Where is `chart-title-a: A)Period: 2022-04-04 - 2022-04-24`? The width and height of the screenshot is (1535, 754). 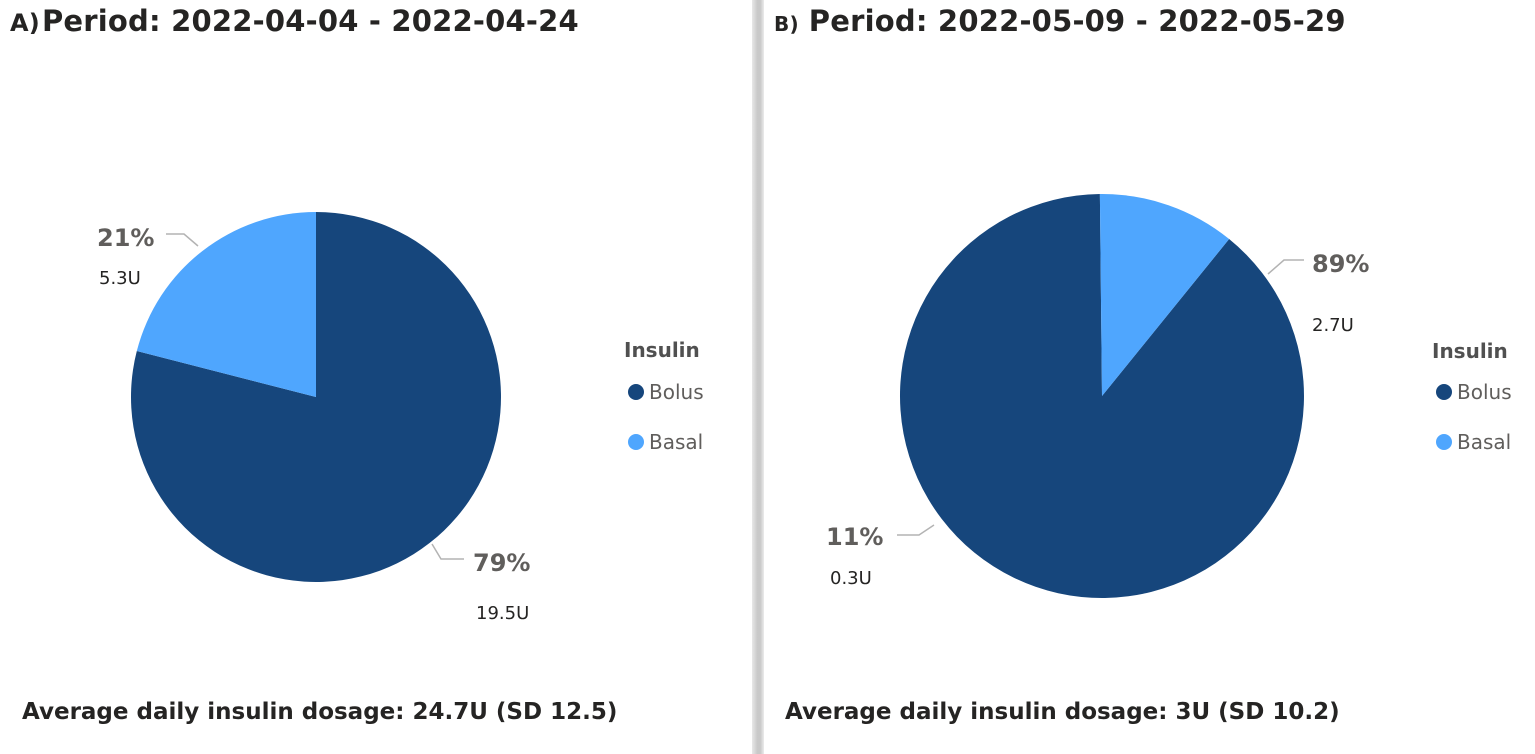
chart-title-a: A)Period: 2022-04-04 - 2022-04-24 is located at coordinates (294, 21).